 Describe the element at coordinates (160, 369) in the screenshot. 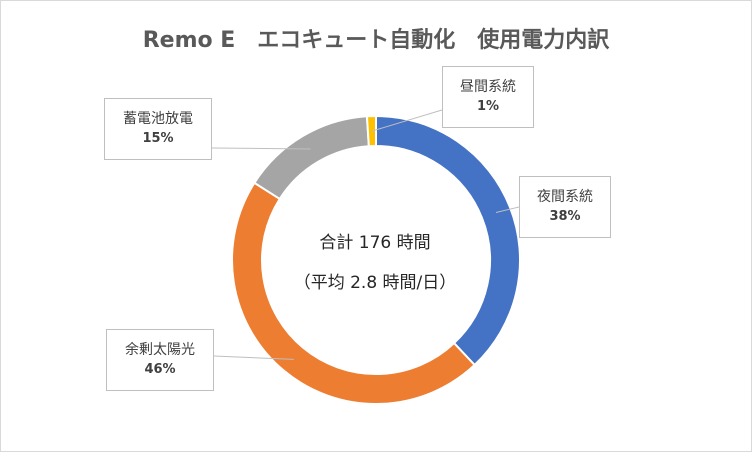

I see `data-label-value: 46%` at that location.